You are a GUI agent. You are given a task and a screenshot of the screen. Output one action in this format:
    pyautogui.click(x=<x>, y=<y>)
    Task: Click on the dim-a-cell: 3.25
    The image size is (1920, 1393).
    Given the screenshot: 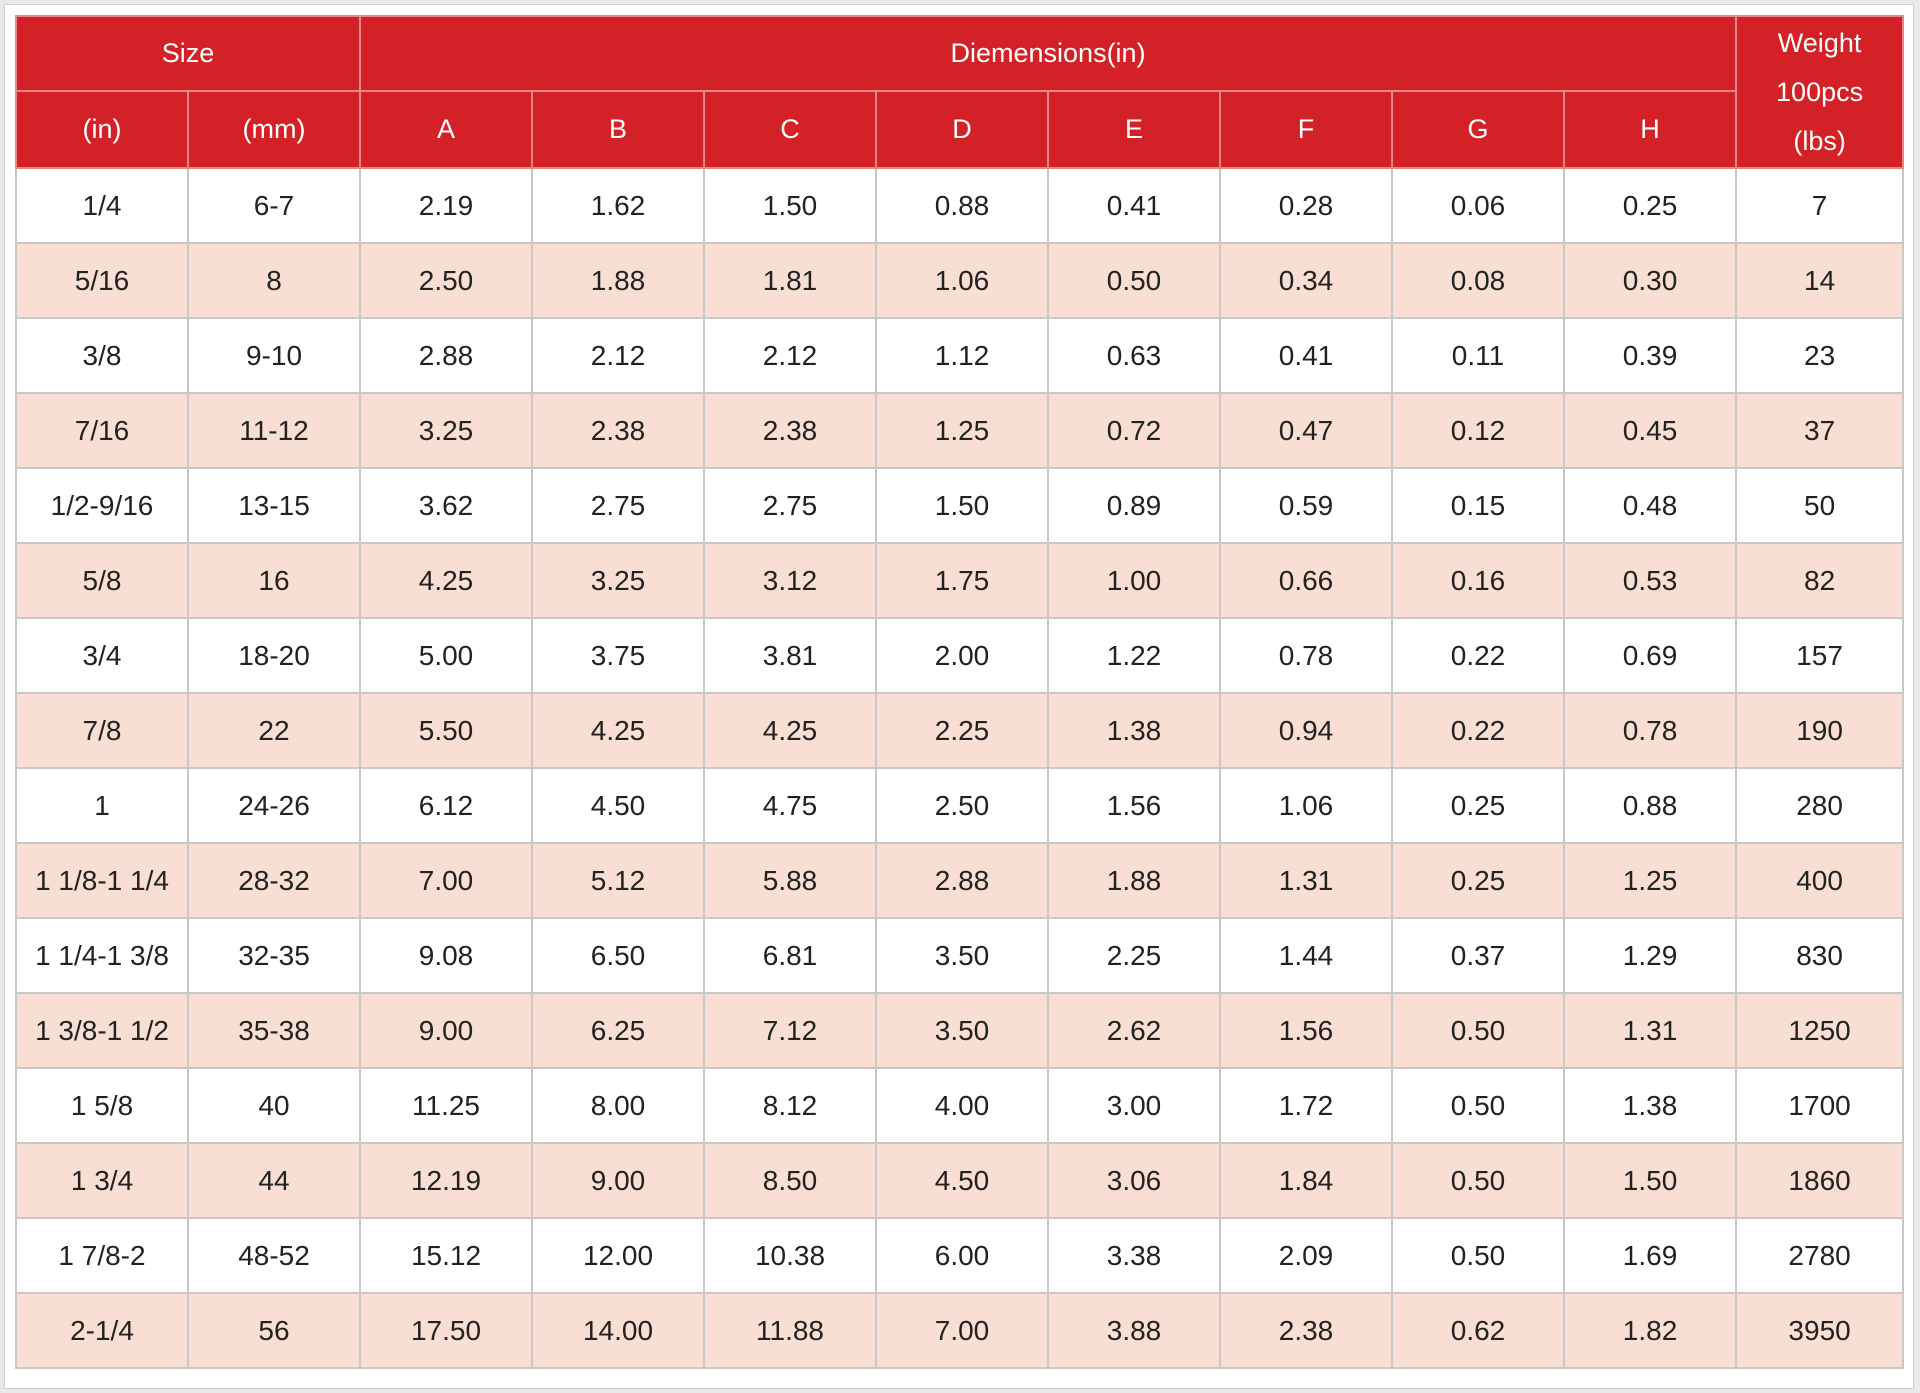 What is the action you would take?
    pyautogui.click(x=446, y=430)
    